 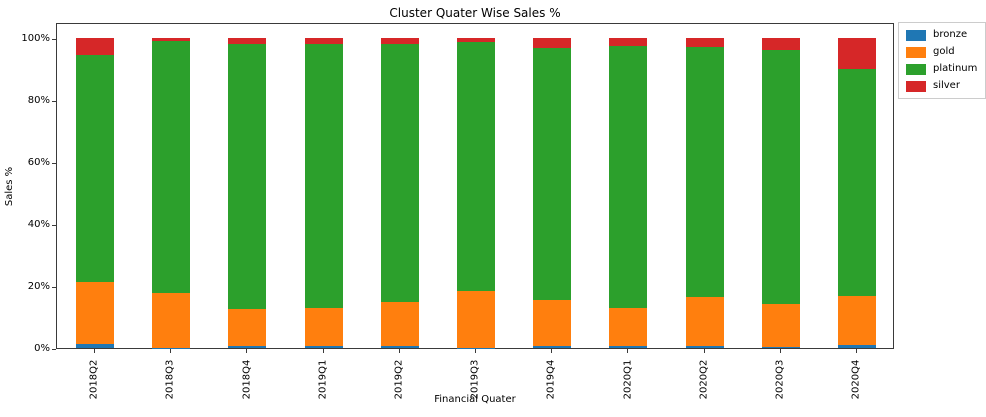 I want to click on y-tick-label: 60%, so click(x=38, y=162).